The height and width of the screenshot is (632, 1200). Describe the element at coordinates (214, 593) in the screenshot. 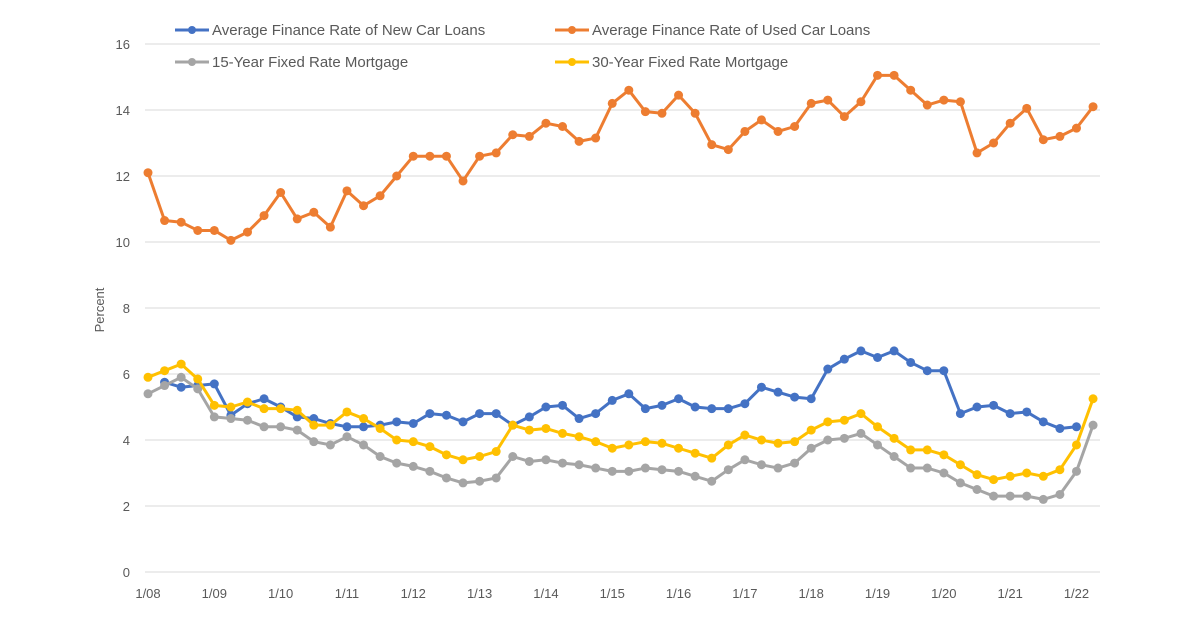

I see `x-tick-label: 1/09` at that location.